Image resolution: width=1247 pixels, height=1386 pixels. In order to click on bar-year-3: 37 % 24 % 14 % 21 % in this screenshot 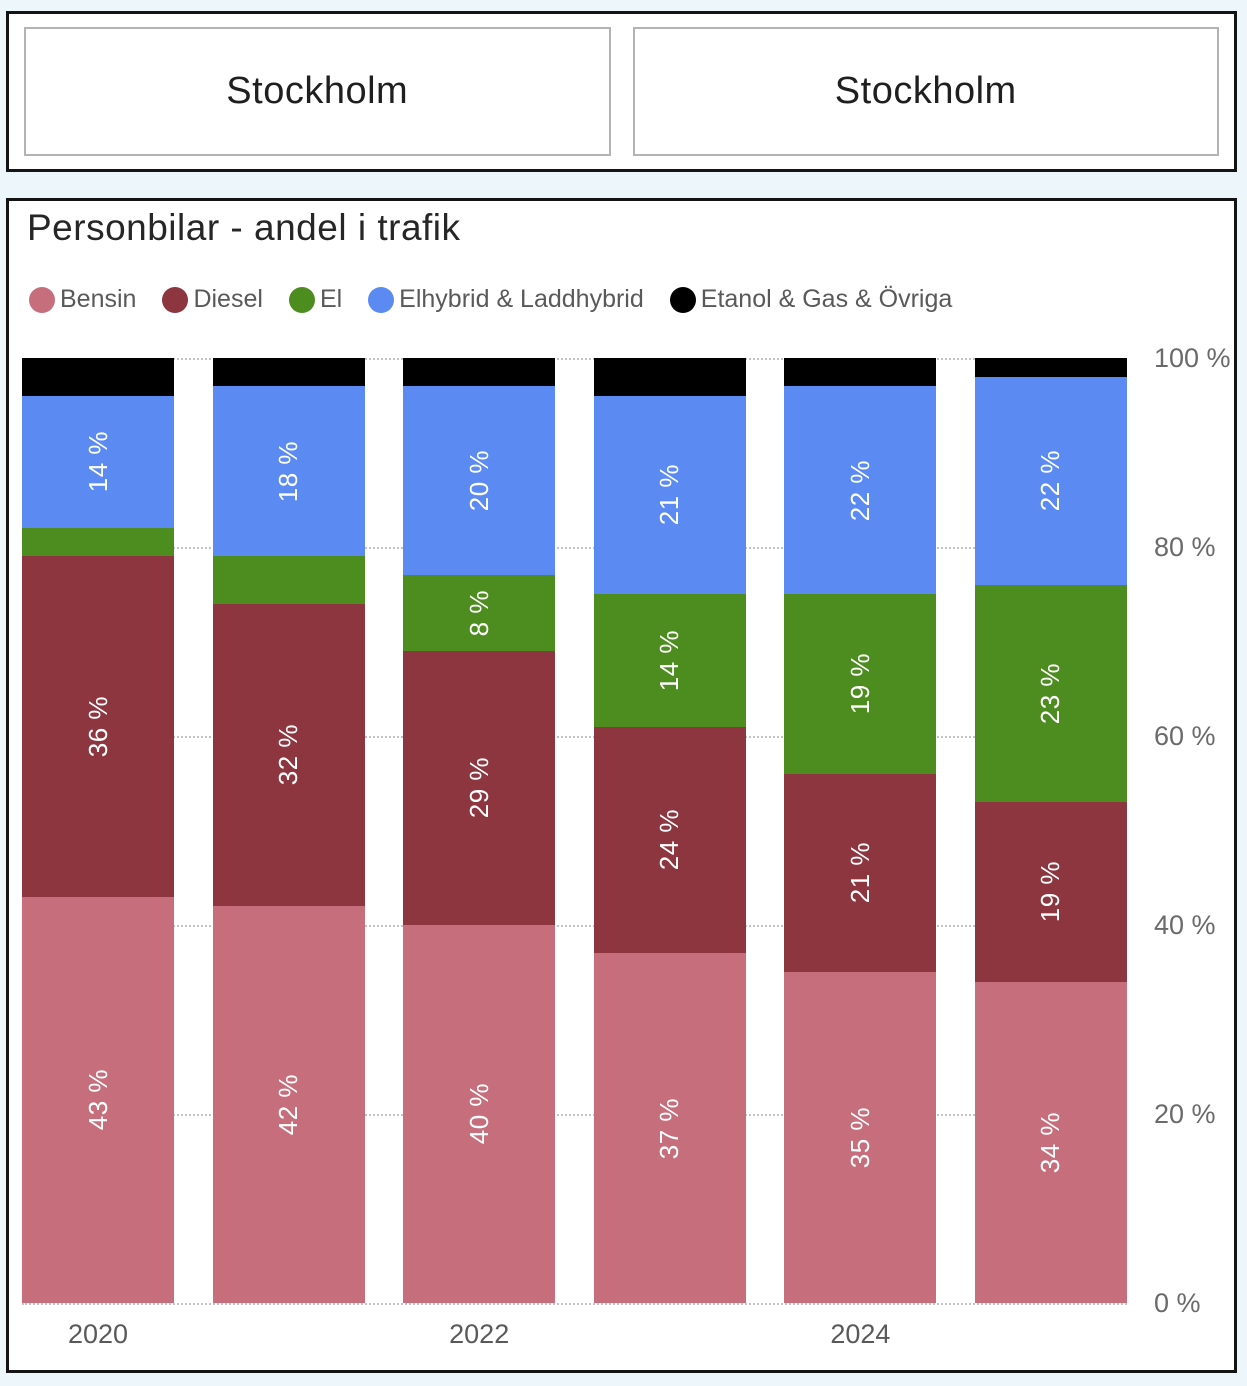, I will do `click(669, 830)`.